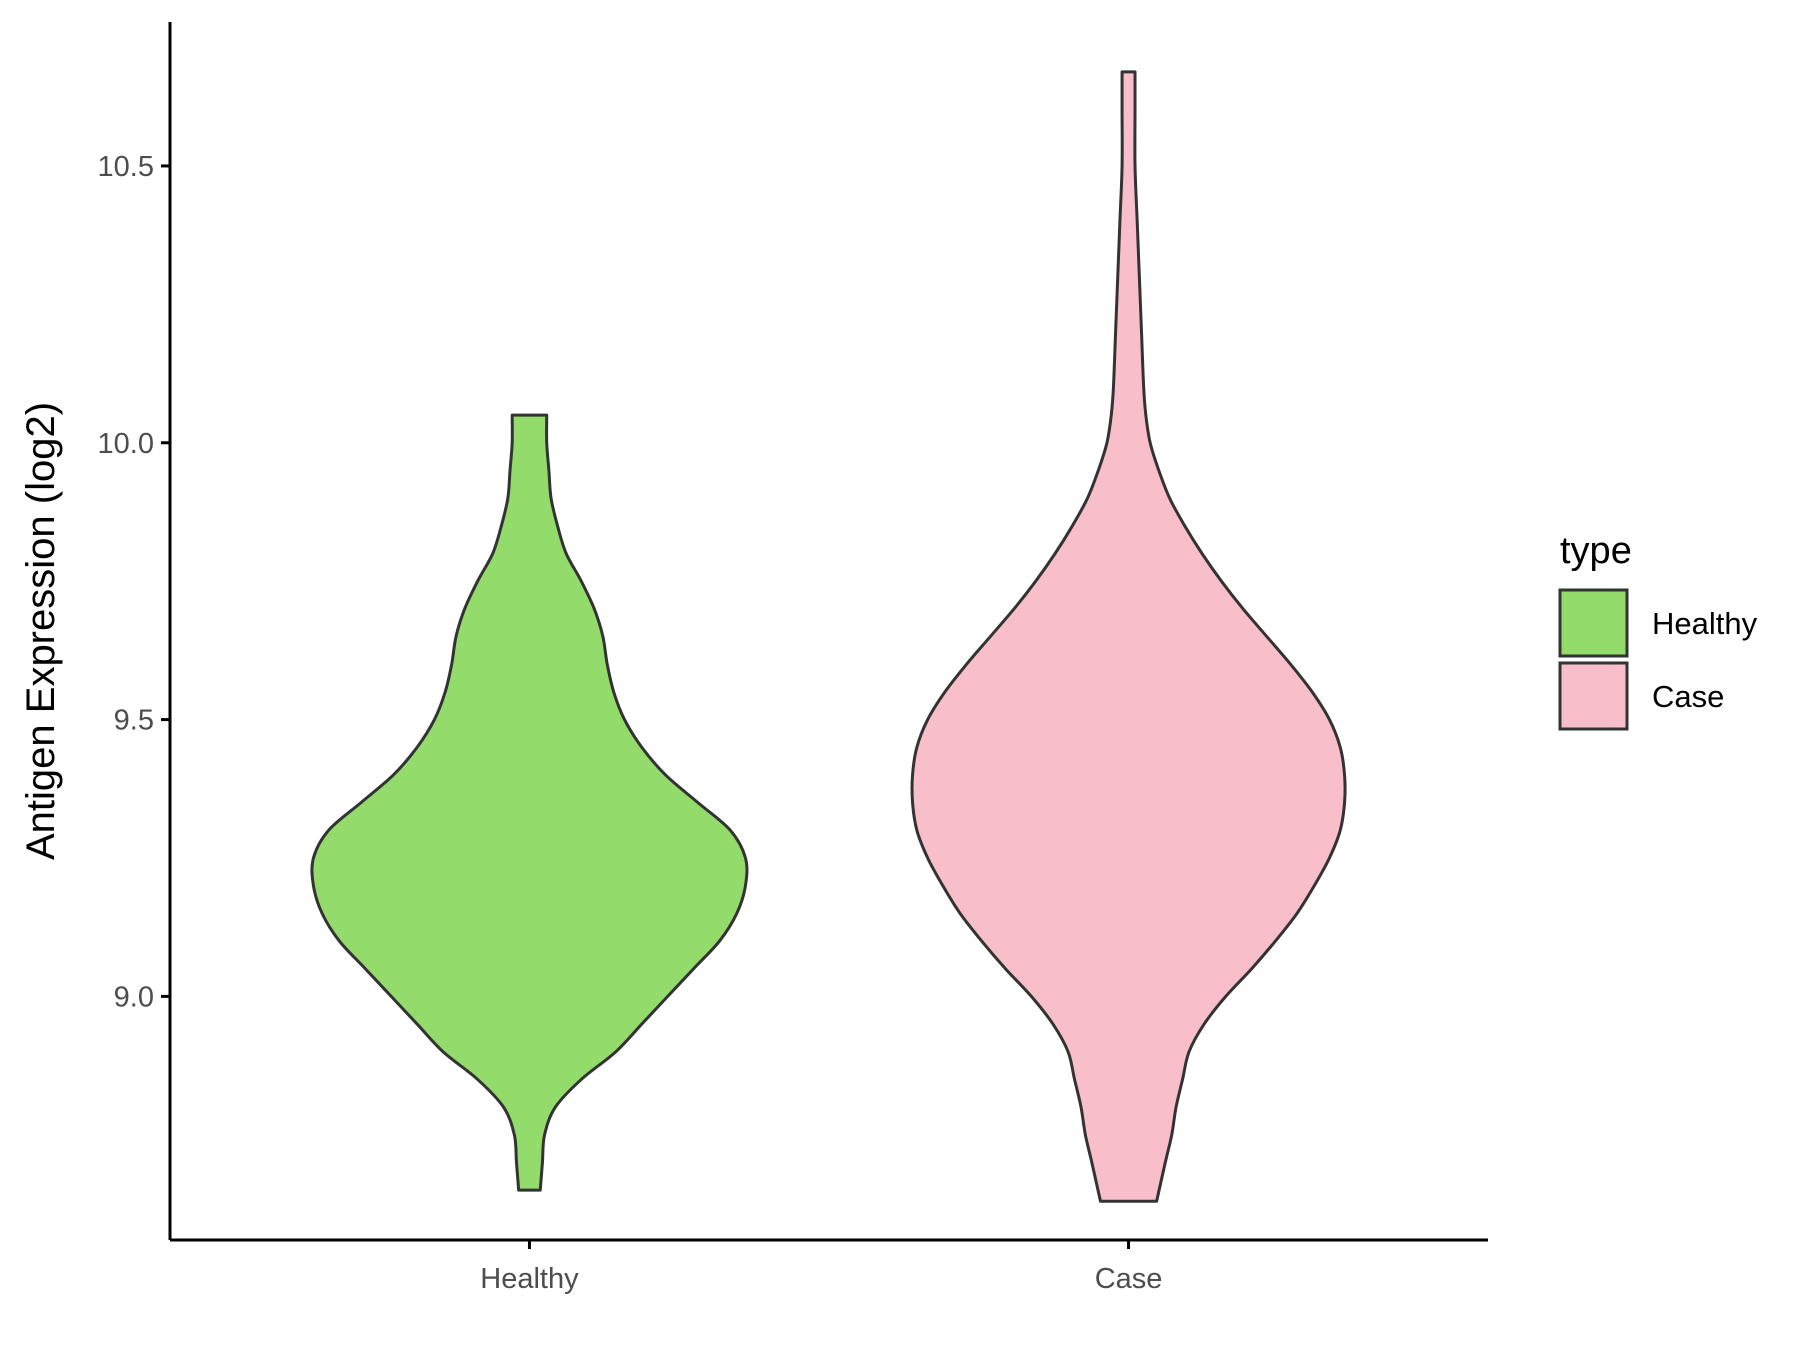 This screenshot has height=1350, width=1800. Describe the element at coordinates (1593, 696) in the screenshot. I see `legend-key-case` at that location.